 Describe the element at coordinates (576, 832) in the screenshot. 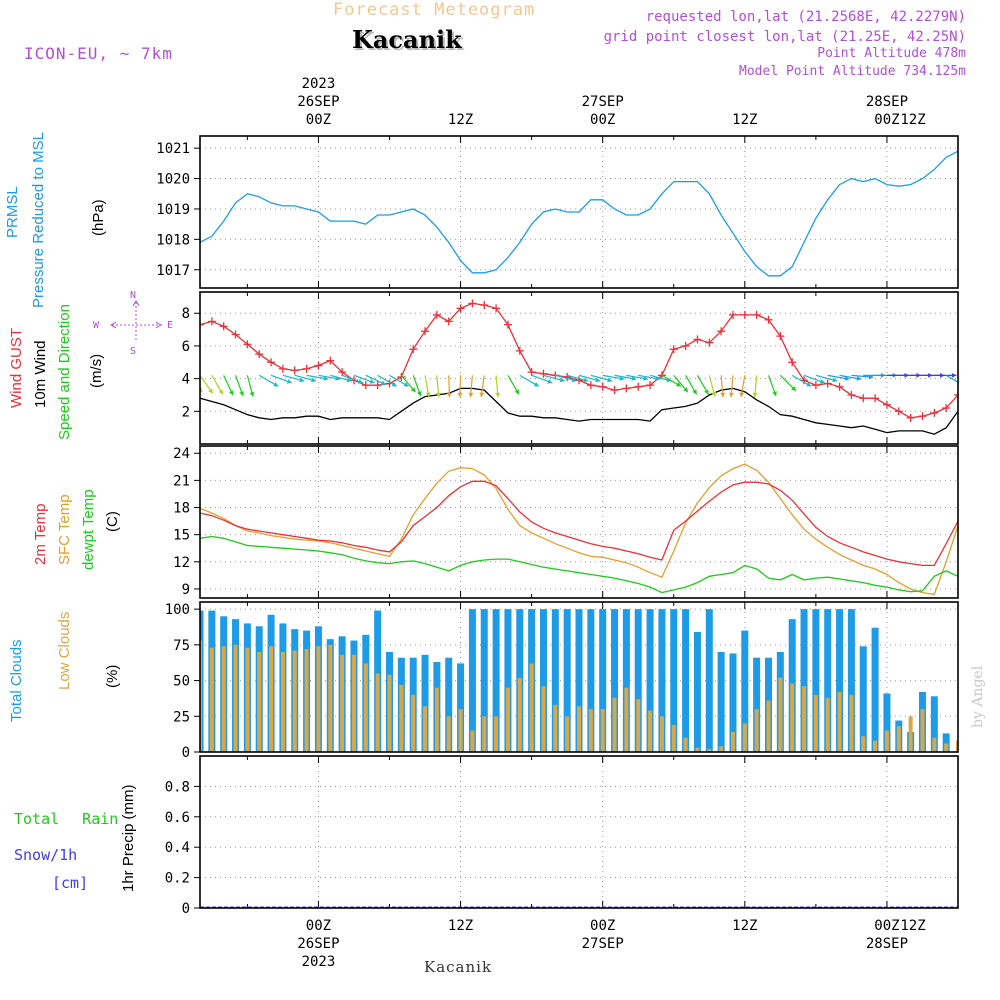

I see `panel-precip` at that location.